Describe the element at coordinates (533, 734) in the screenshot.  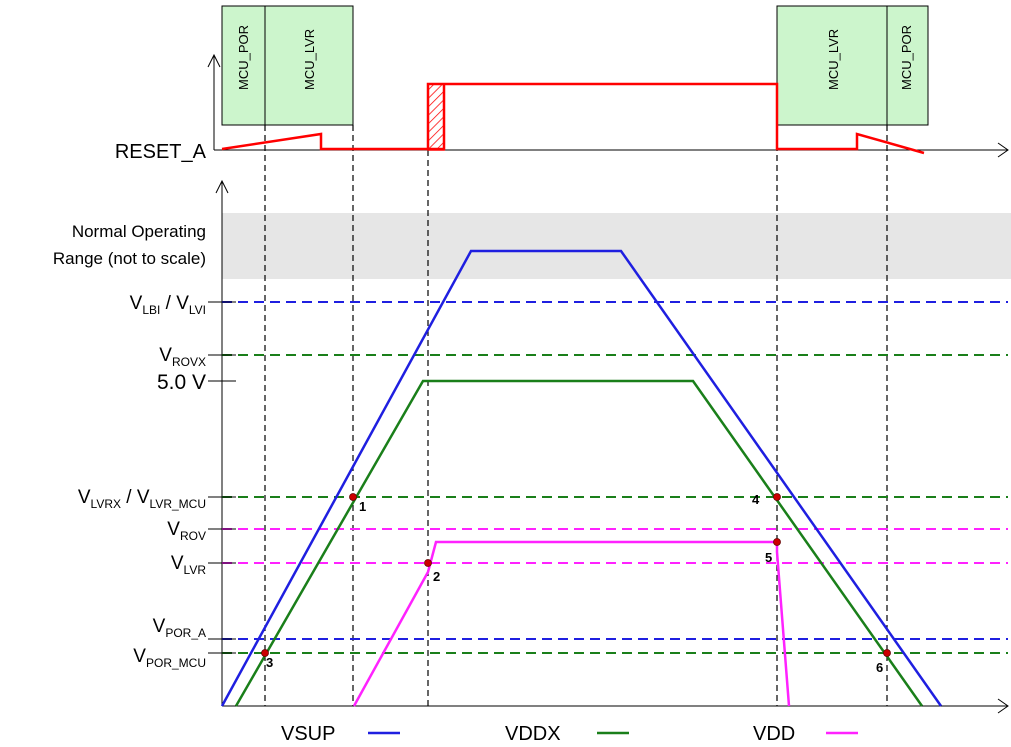
I see `legend-vddx-label: VDDX` at that location.